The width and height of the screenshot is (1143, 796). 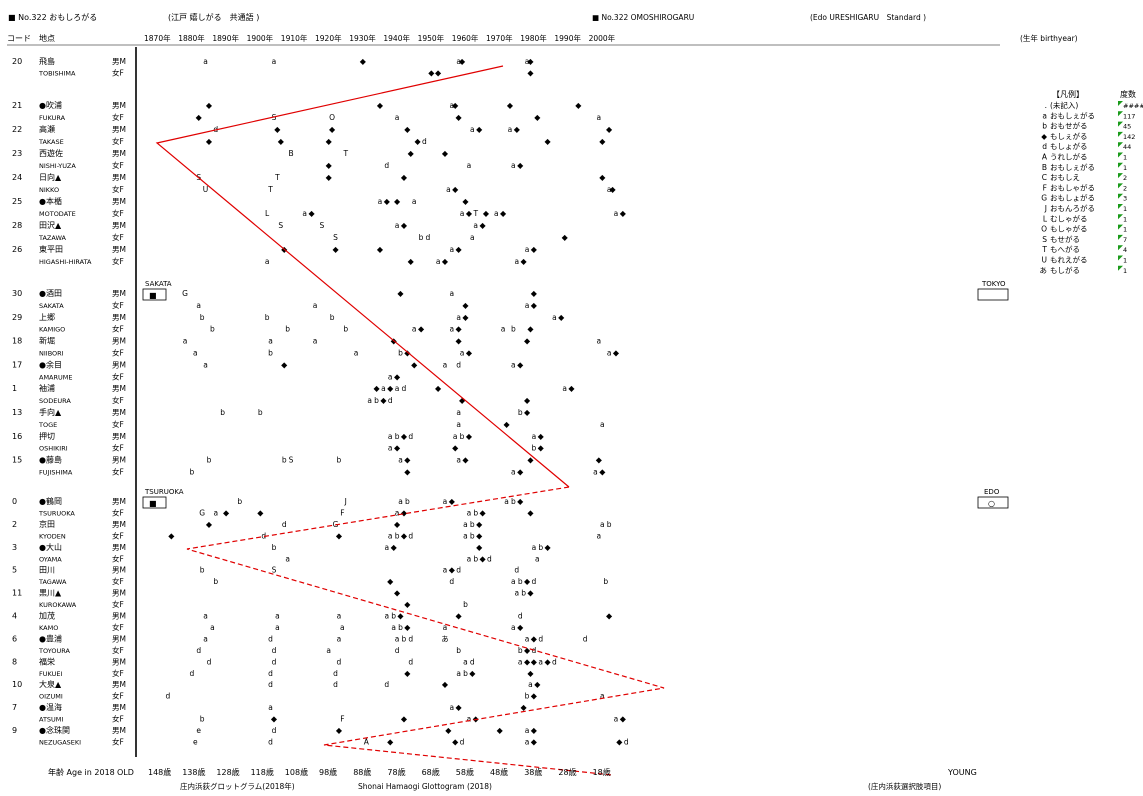 What do you see at coordinates (541, 436) in the screenshot?
I see `data-point-28-8: ◆` at bounding box center [541, 436].